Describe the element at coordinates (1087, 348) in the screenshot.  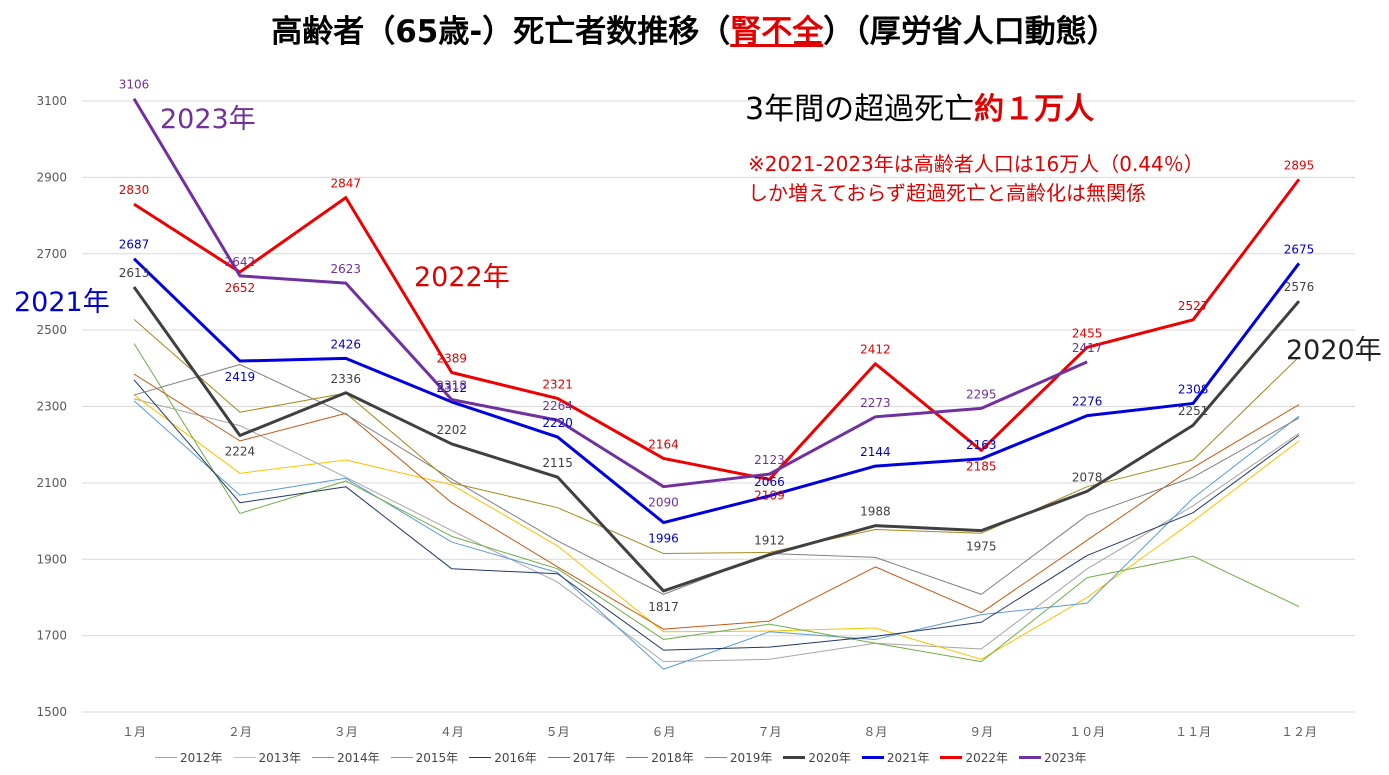
I see `data-label: 2417` at that location.